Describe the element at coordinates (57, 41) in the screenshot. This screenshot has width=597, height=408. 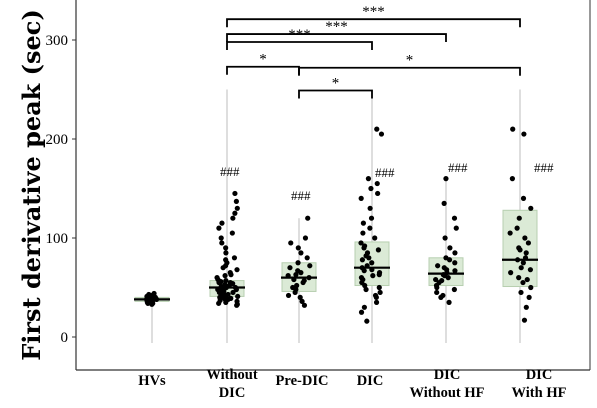
I see `y-tick-label: 300` at that location.